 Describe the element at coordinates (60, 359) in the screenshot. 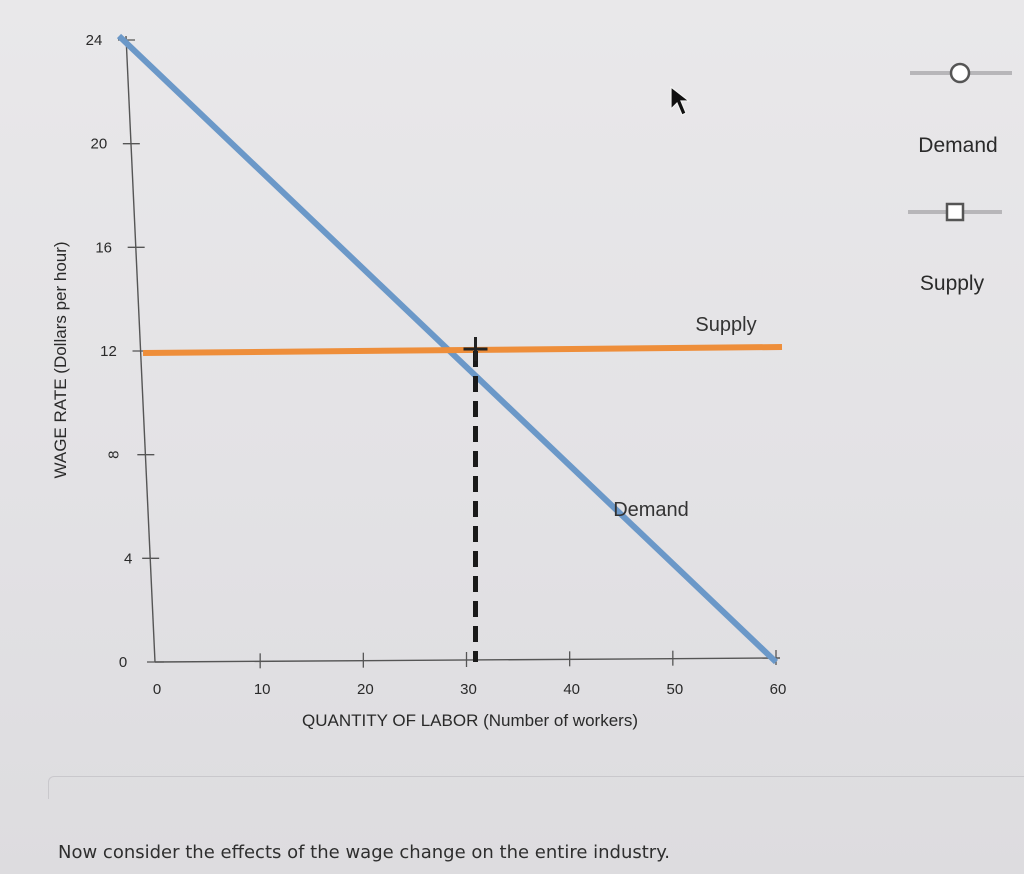

I see `y-axis-title: WAGE RATE (Dollars per hour)` at that location.